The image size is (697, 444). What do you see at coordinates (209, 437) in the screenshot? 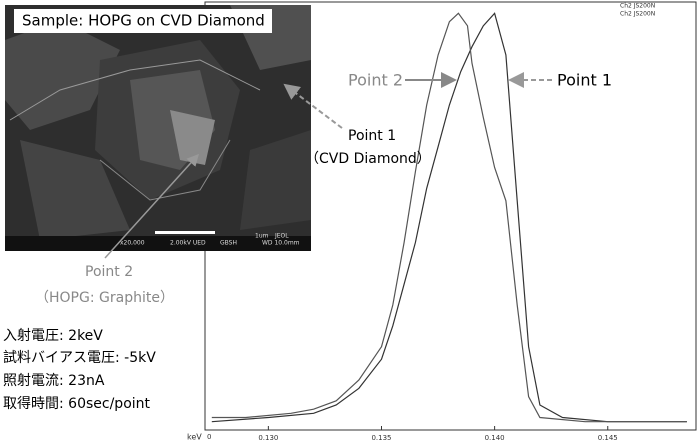
I see `y-tick-label: 0` at bounding box center [209, 437].